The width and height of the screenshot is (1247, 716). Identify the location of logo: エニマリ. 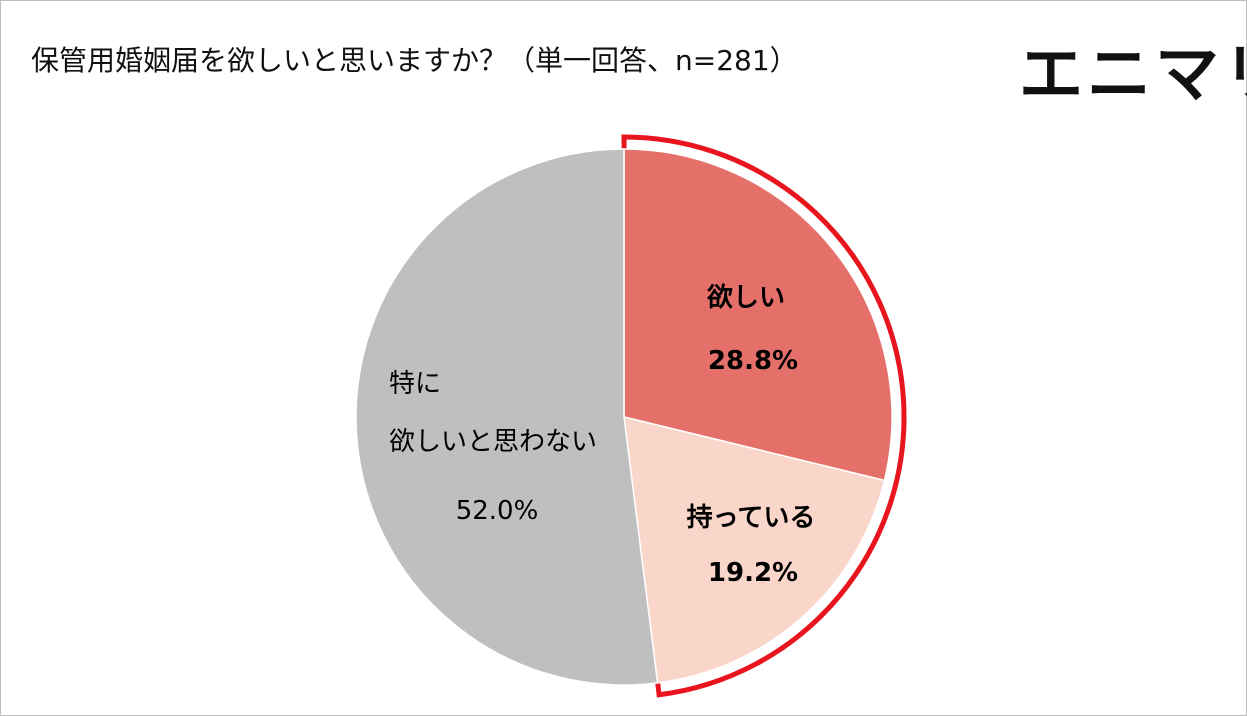
(1133, 75).